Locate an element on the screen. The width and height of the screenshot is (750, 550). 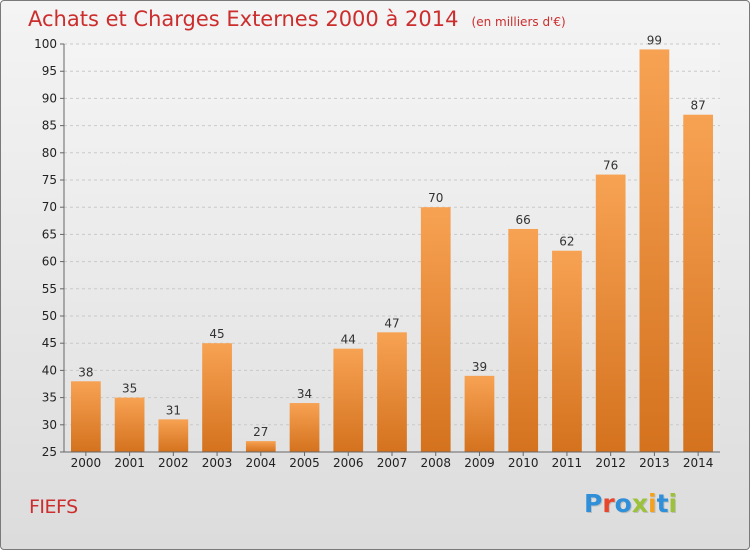
bar-2008 is located at coordinates (435, 329).